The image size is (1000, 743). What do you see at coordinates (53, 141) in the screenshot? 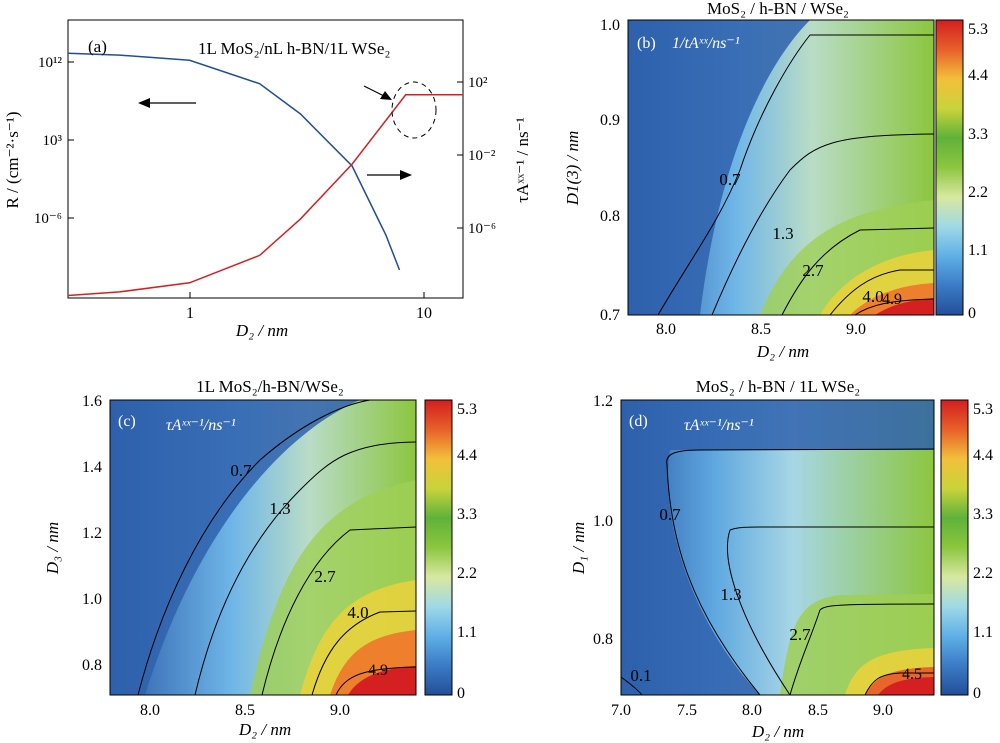
I see `left-tick-label: 10³` at bounding box center [53, 141].